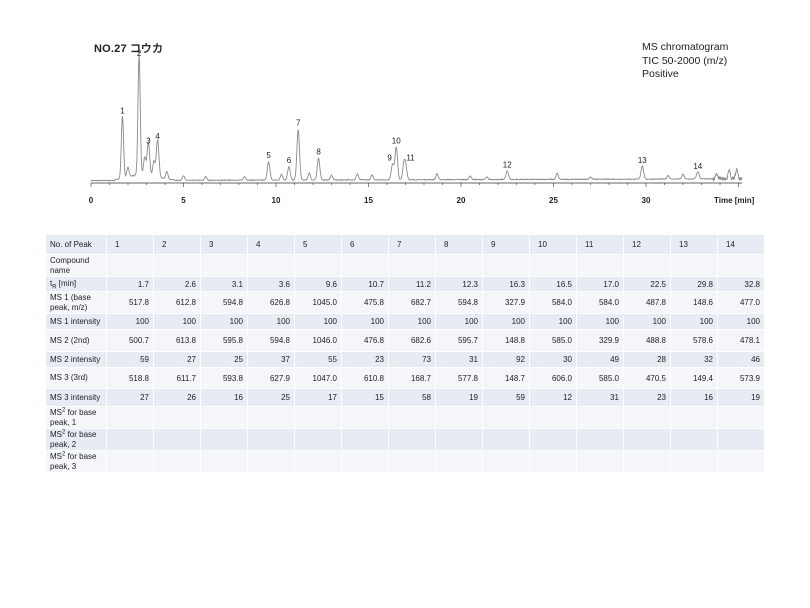  I want to click on table-value-cell: 59, so click(506, 397).